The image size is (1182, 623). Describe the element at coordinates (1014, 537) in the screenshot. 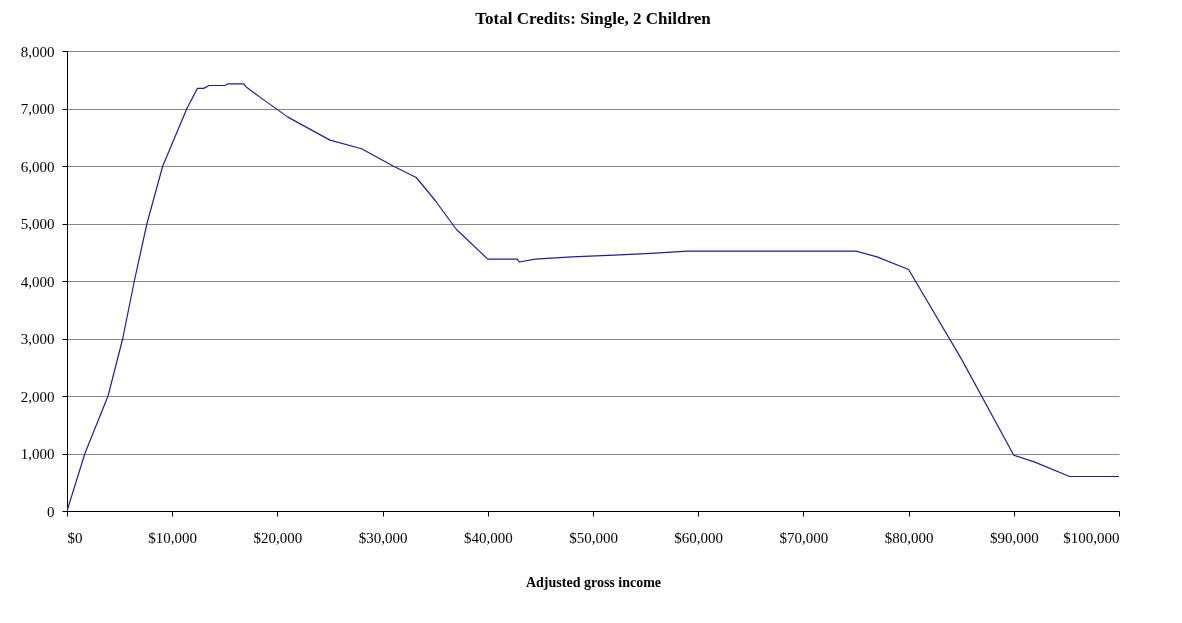

I see `x-tick-label: $90,000` at that location.